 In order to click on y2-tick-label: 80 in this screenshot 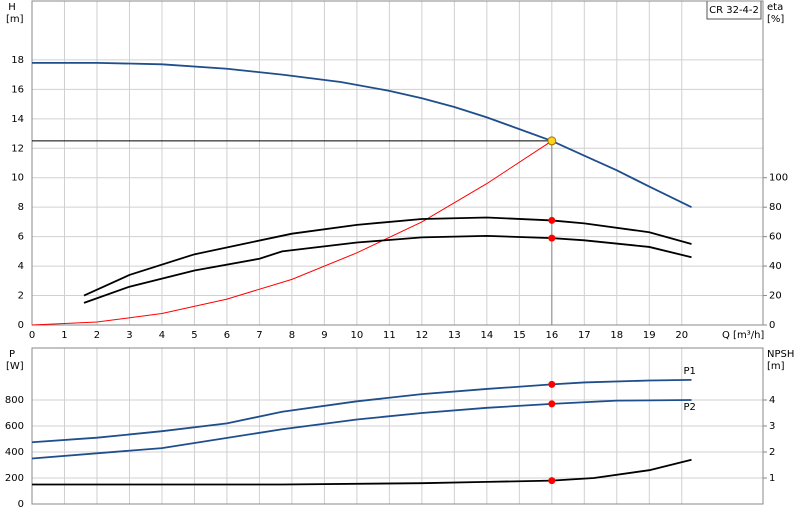, I will do `click(775, 207)`.